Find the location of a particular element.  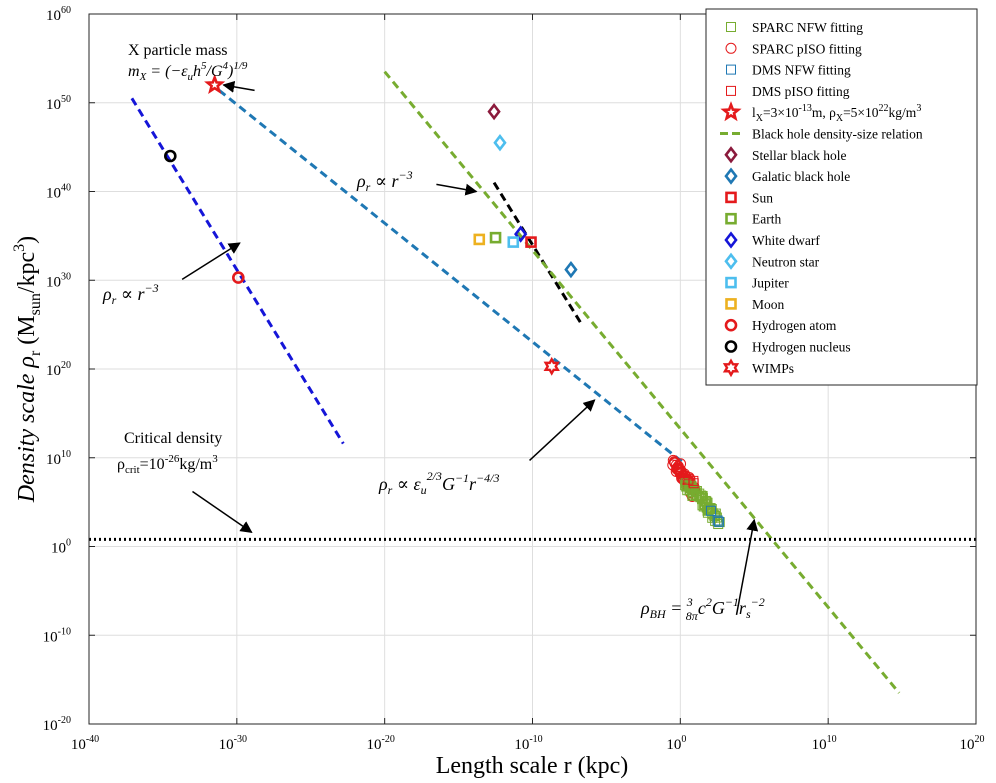

y-axis-label-unit-tail: /kpc is located at coordinates (27, 272).